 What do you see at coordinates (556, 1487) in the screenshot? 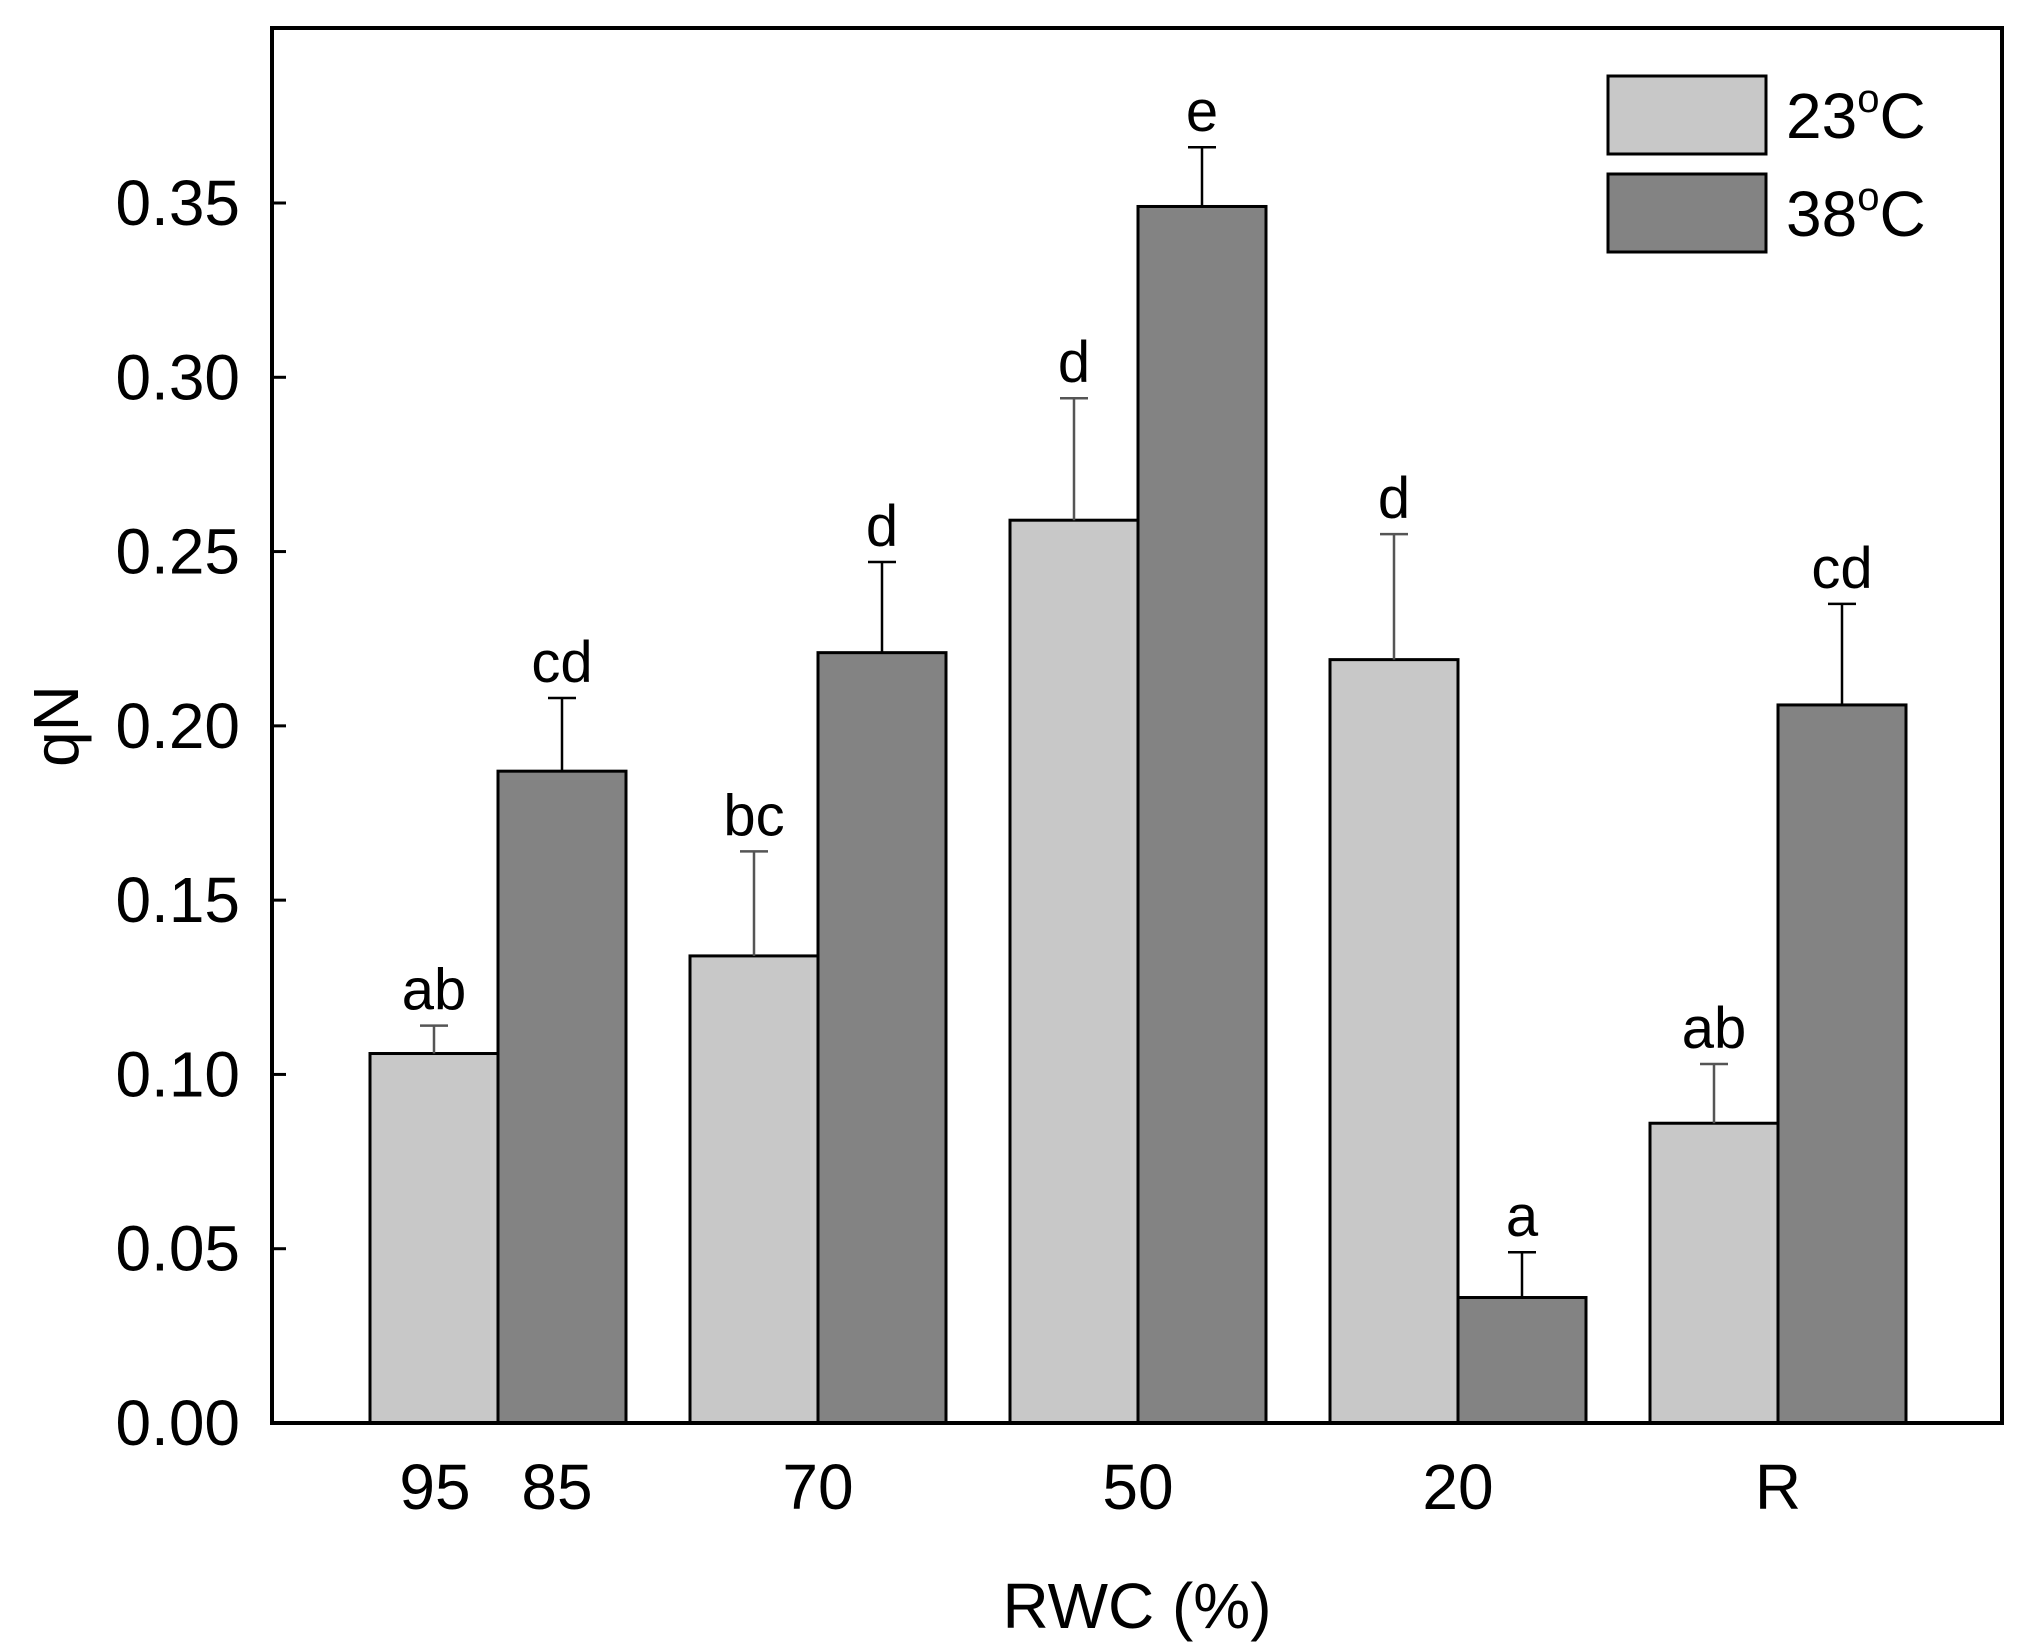
I see `x-tick-label: 85` at bounding box center [556, 1487].